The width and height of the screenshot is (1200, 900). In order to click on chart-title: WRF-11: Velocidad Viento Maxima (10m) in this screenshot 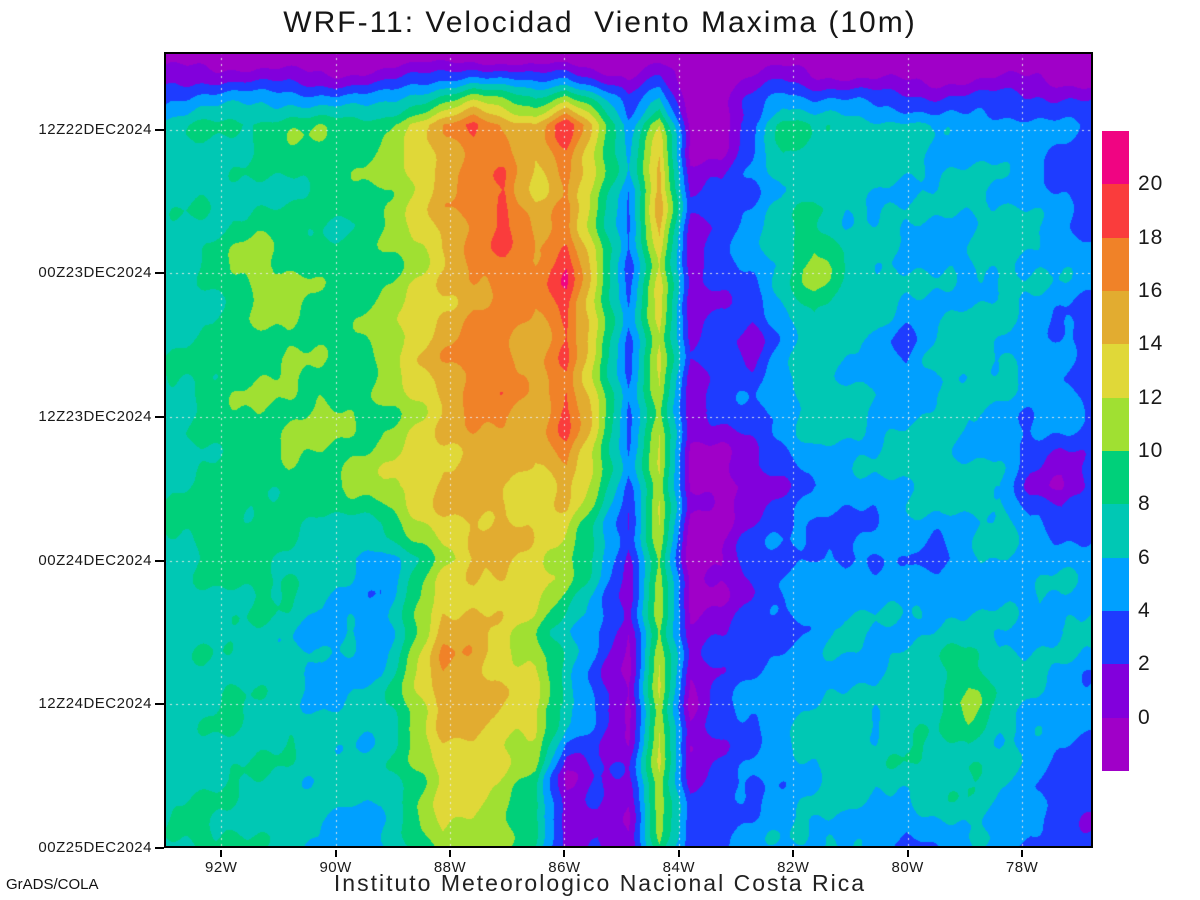, I will do `click(600, 22)`.